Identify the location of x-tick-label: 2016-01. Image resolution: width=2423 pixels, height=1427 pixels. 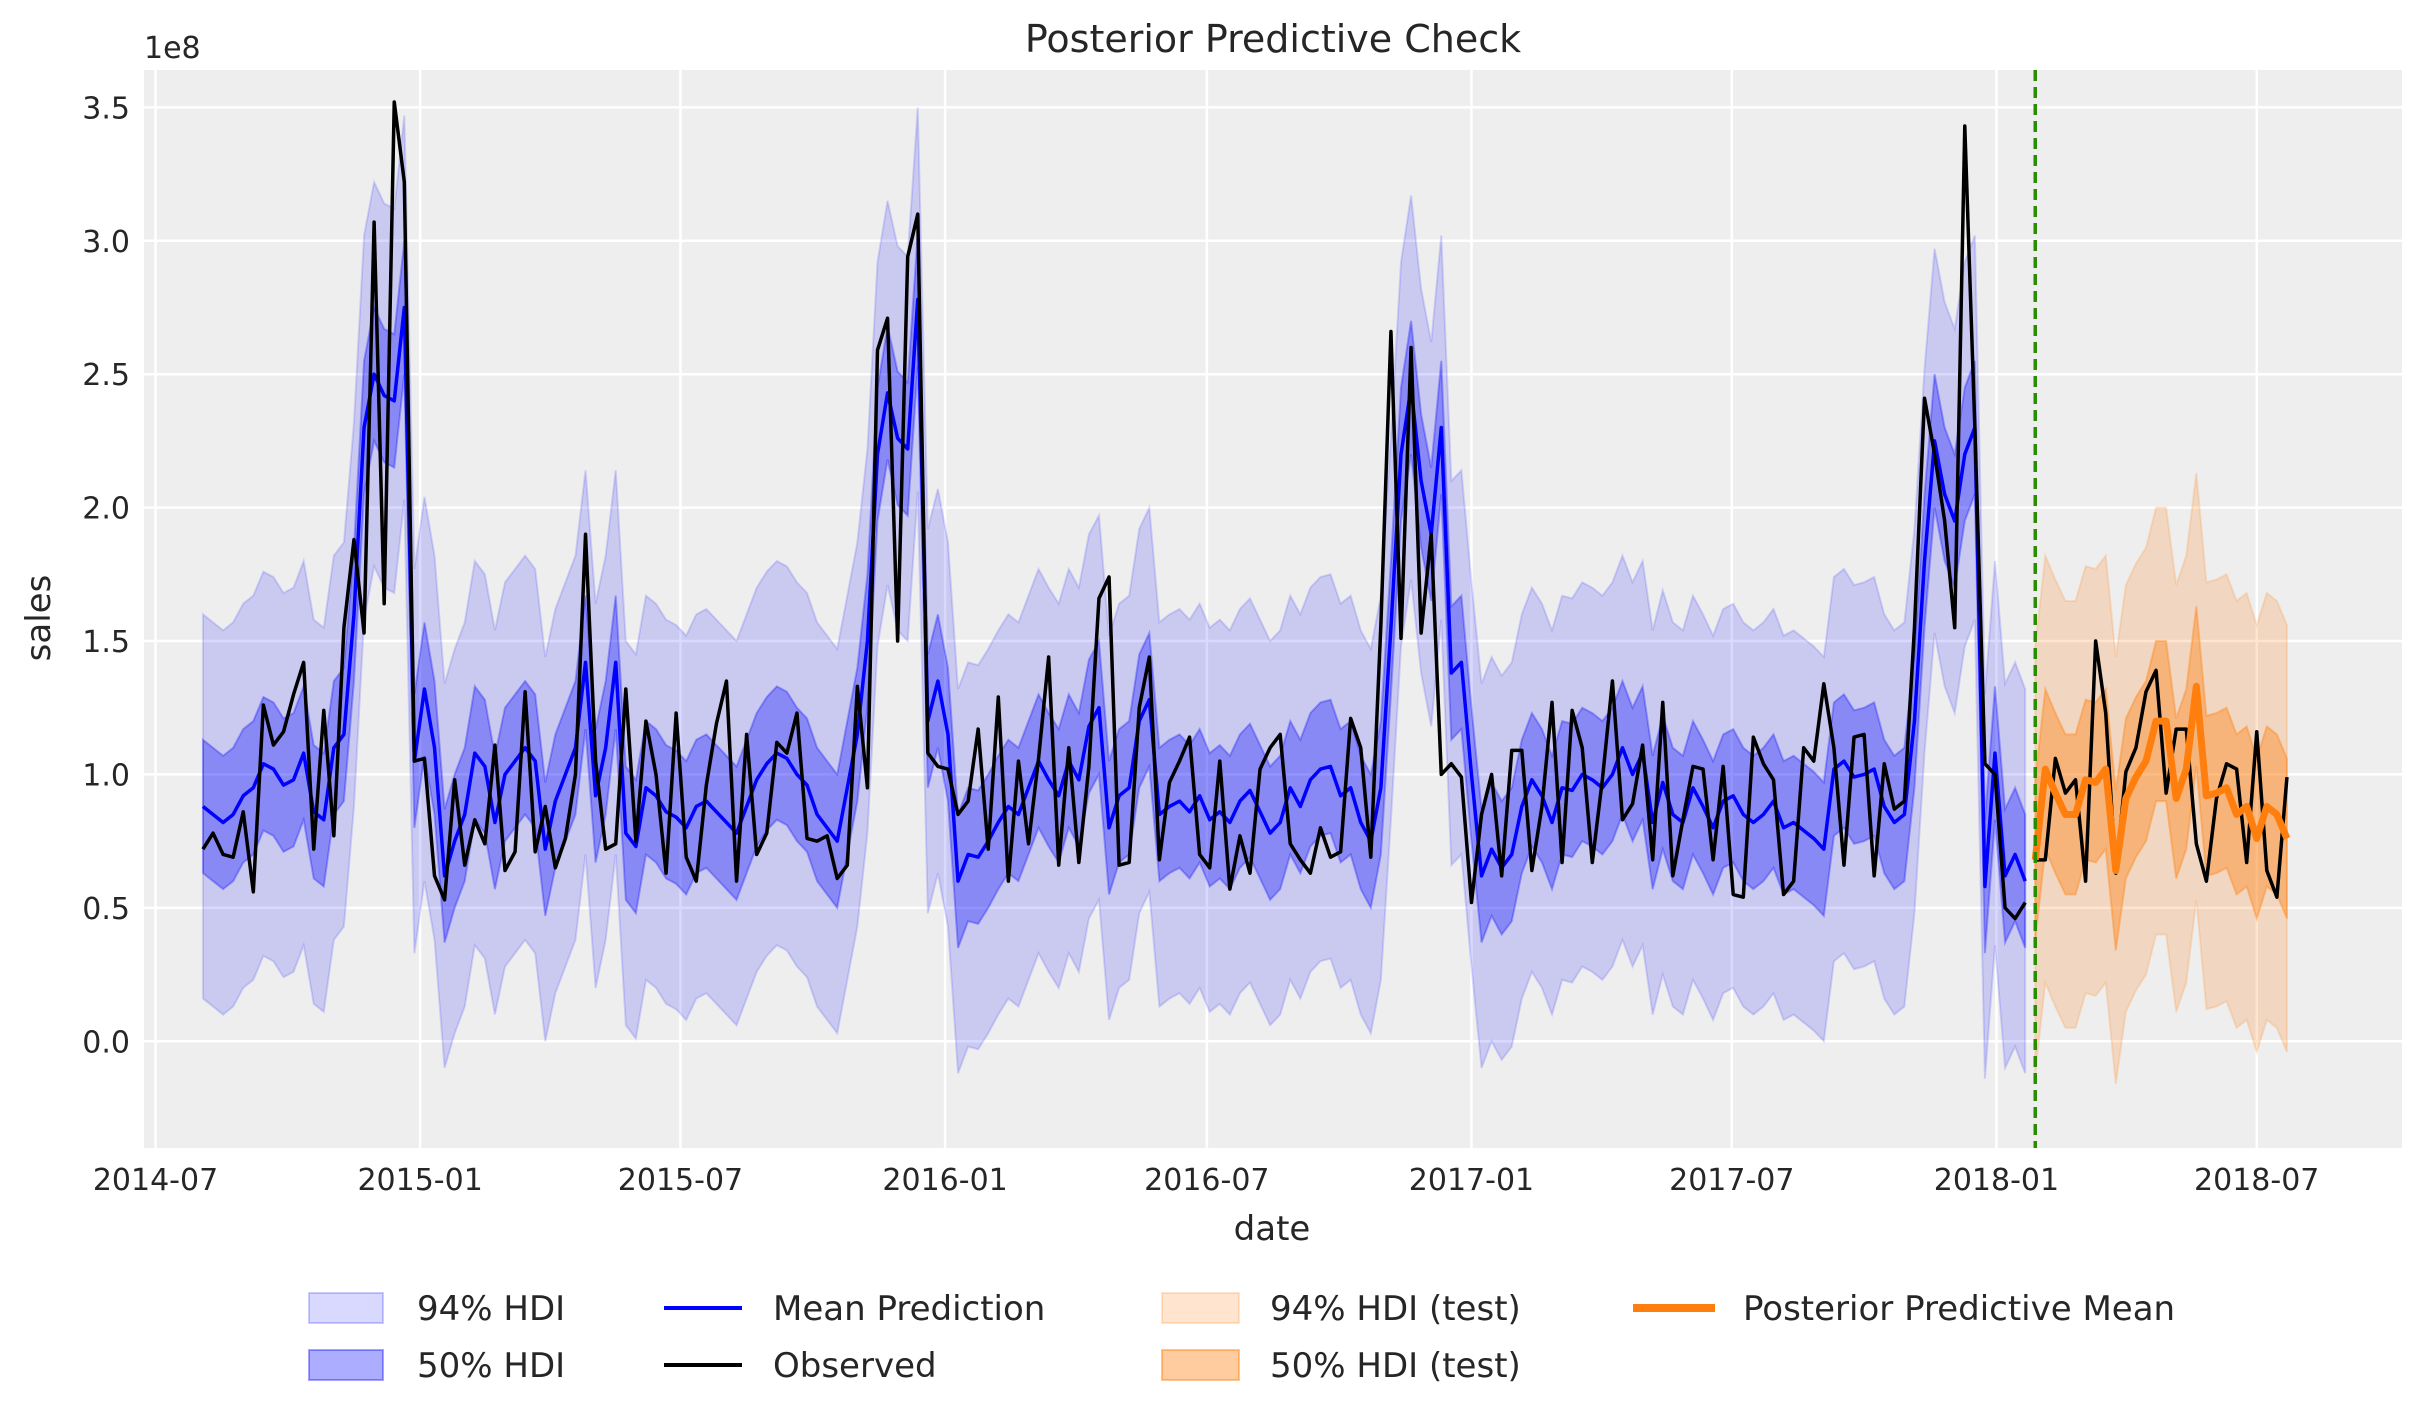
(944, 1180).